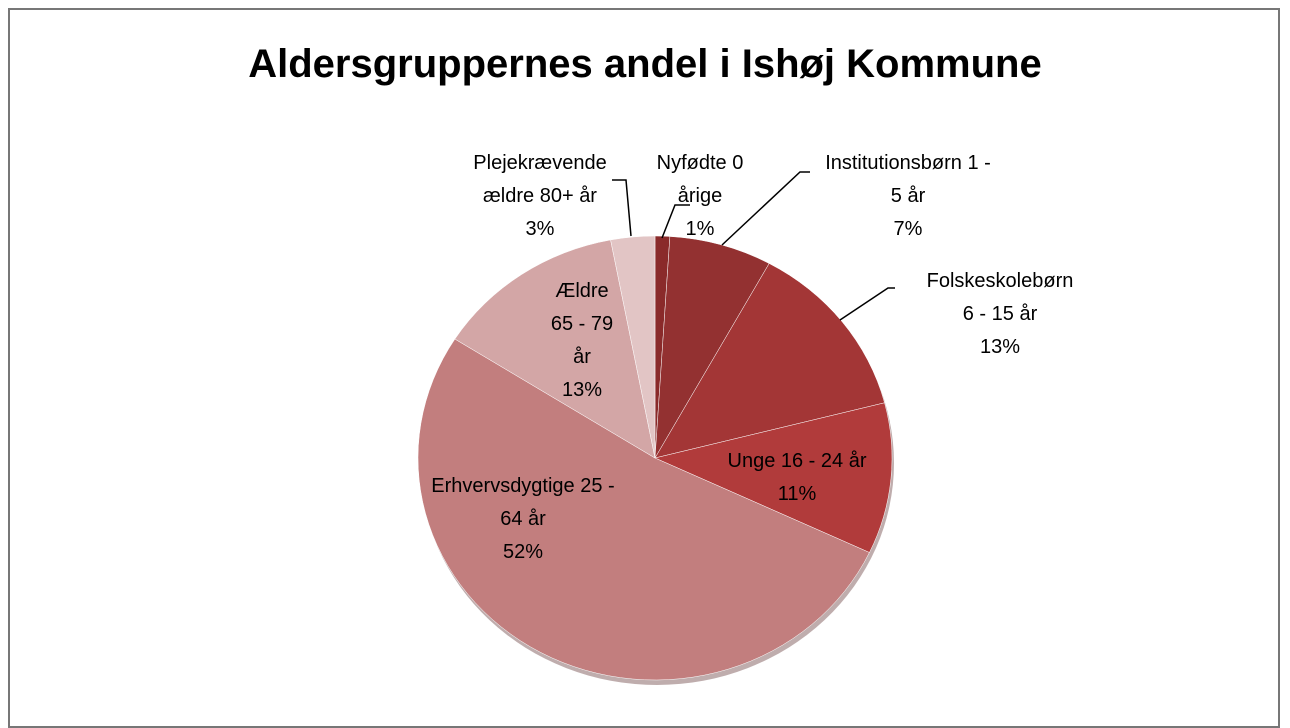 The image size is (1290, 728). Describe the element at coordinates (645, 64) in the screenshot. I see `chart-title: Aldersgruppernes andel i Ishøj Kommune` at that location.